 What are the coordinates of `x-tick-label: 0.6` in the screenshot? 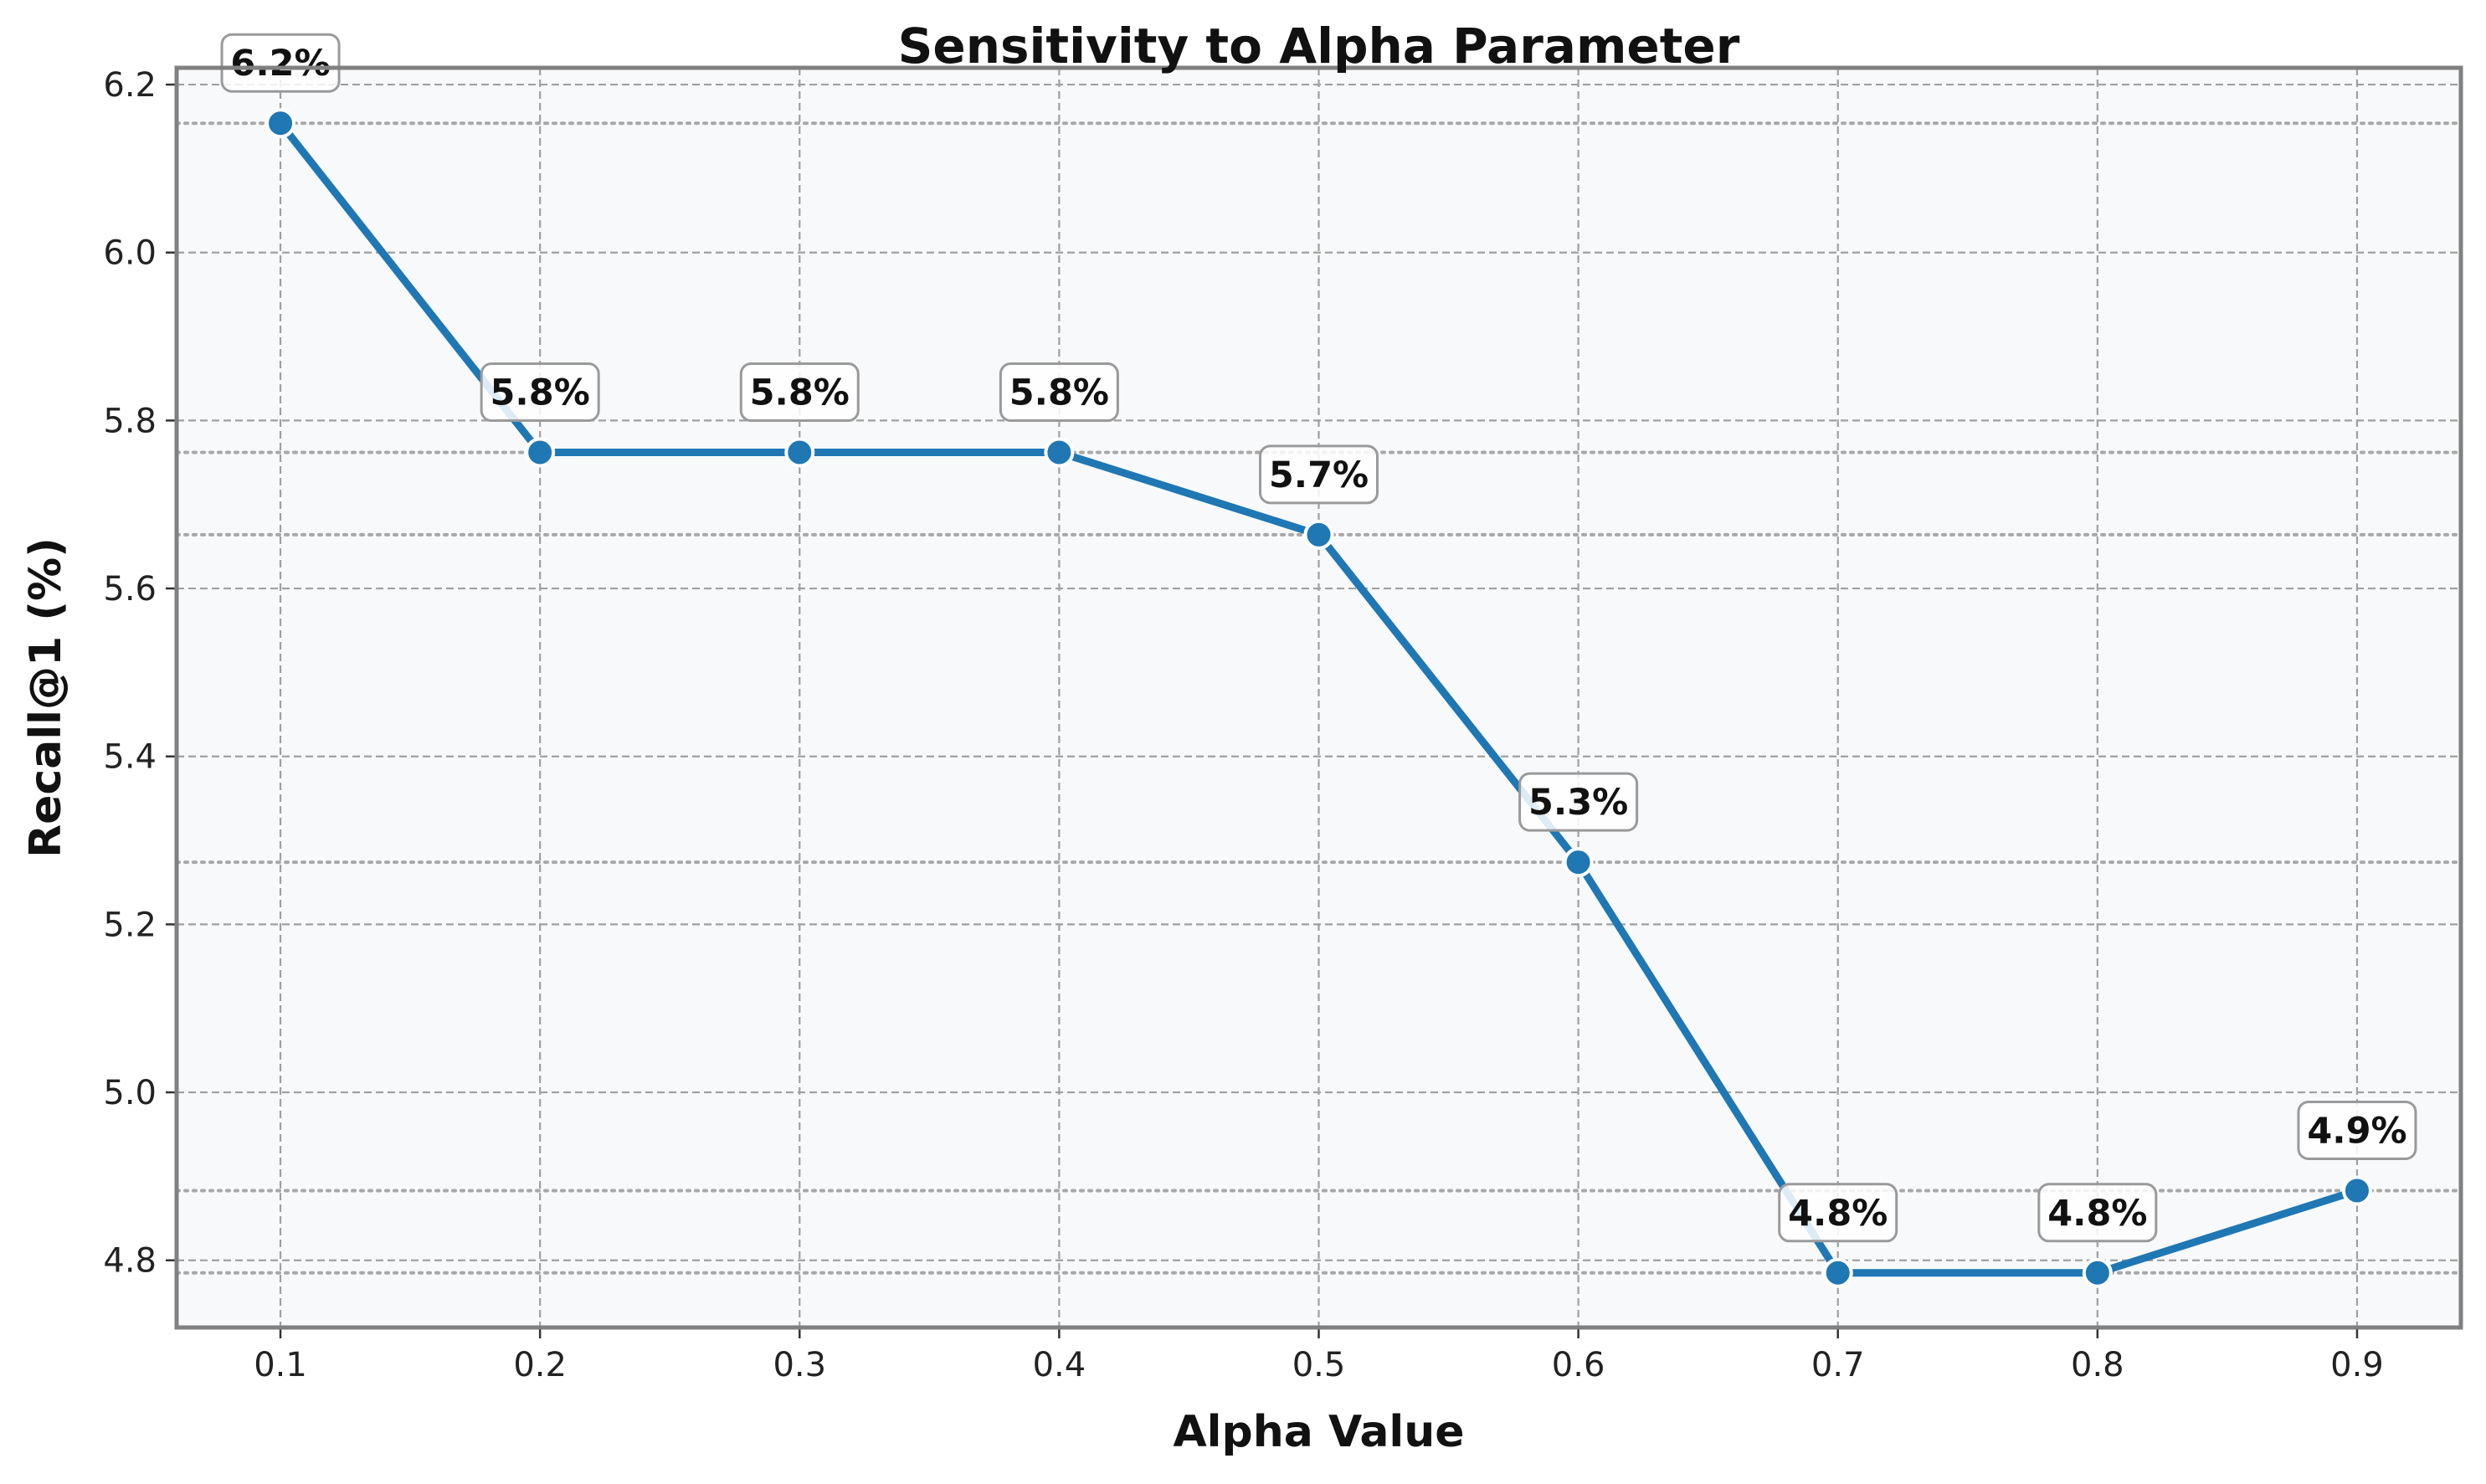 It's located at (1578, 1365).